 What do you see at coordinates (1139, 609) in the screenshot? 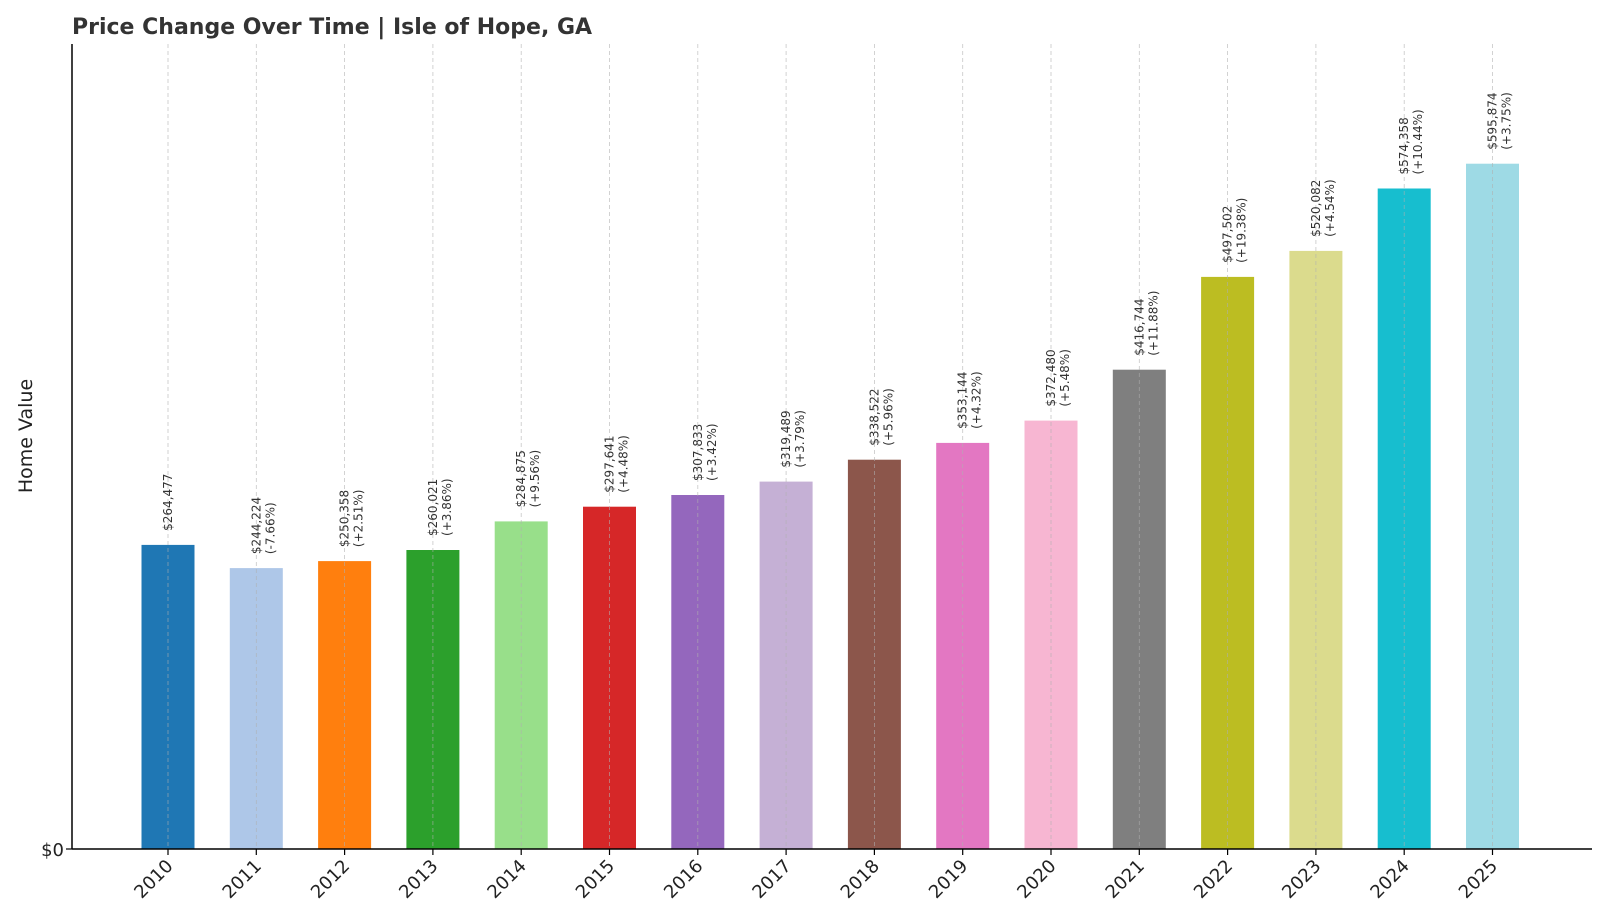
I see `bar-2021` at bounding box center [1139, 609].